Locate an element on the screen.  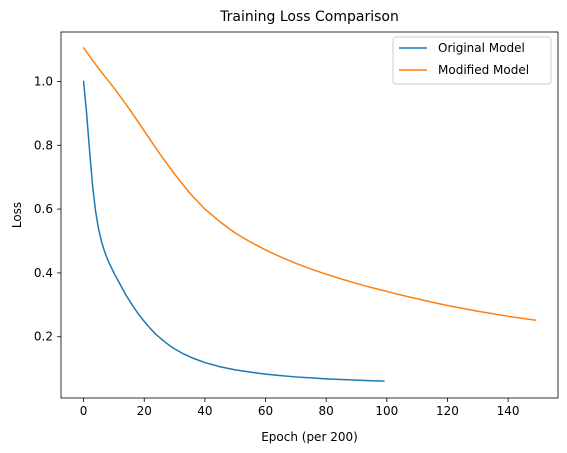
y-axis-label: Loss is located at coordinates (17, 215).